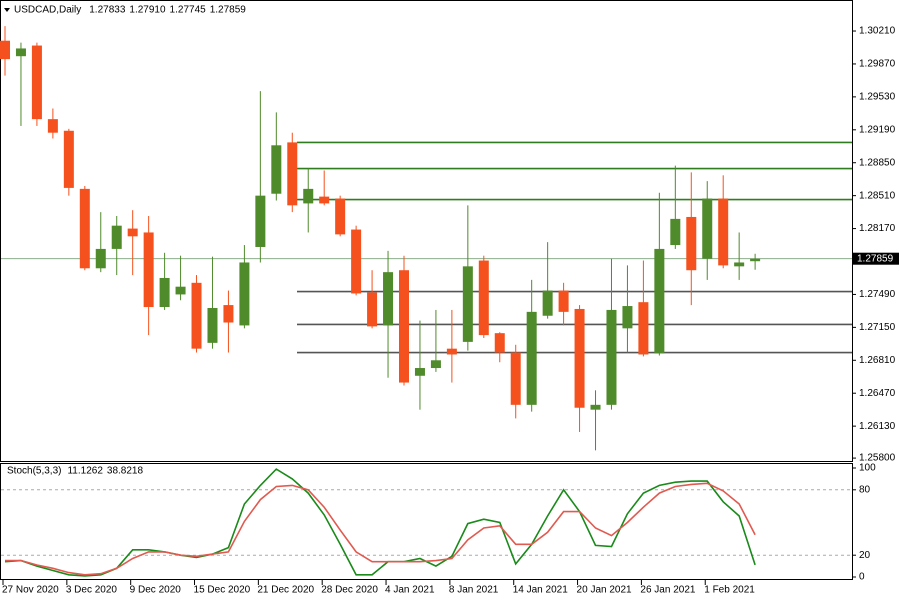  I want to click on y-tick-label: 1.27150, so click(877, 327).